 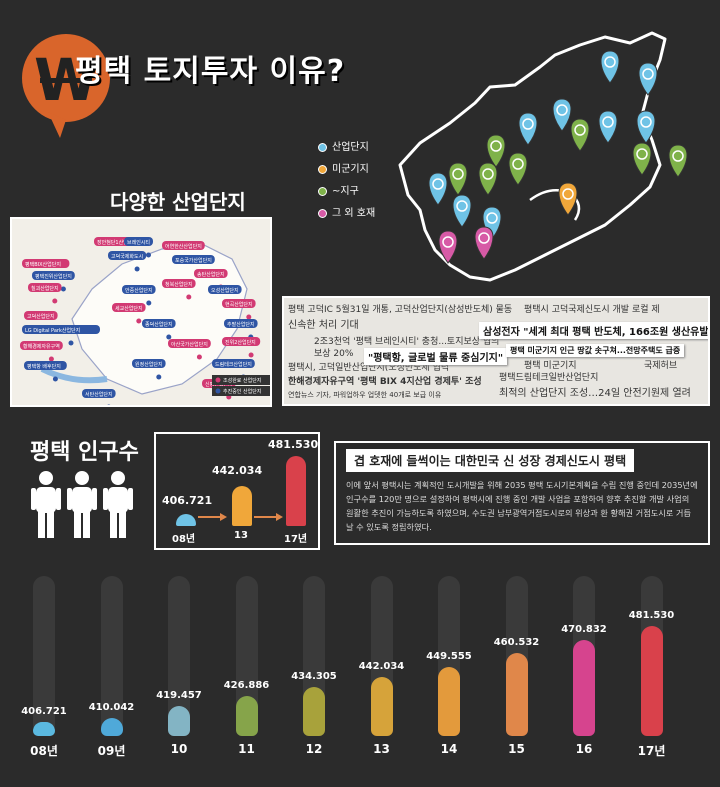 I want to click on mini-label-08: 08년, so click(x=184, y=539).